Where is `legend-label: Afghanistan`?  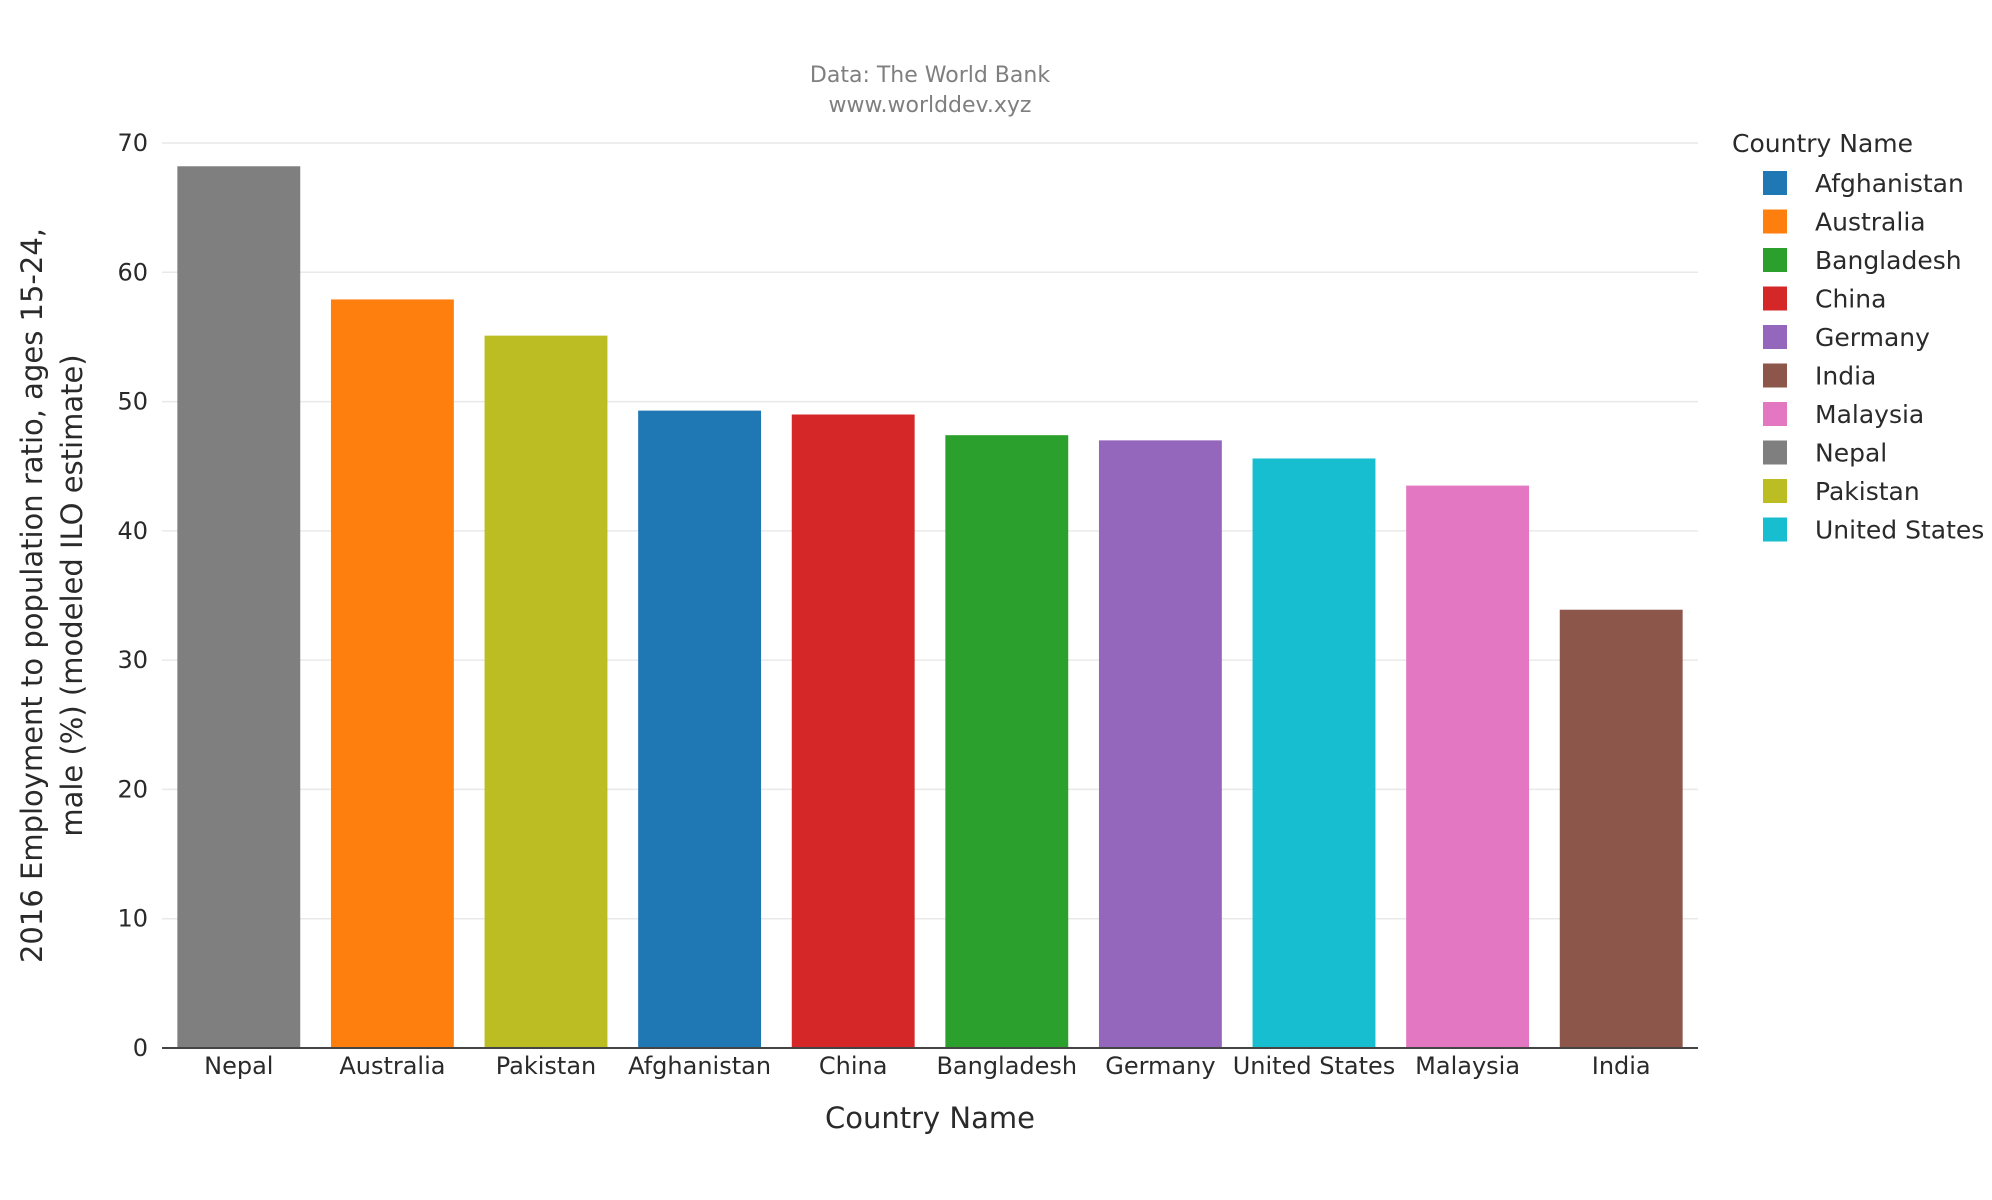 legend-label: Afghanistan is located at coordinates (1889, 183).